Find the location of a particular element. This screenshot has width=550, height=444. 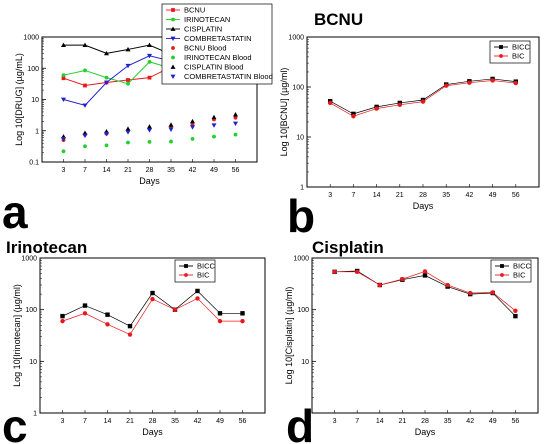

series-bicc is located at coordinates (423, 96).